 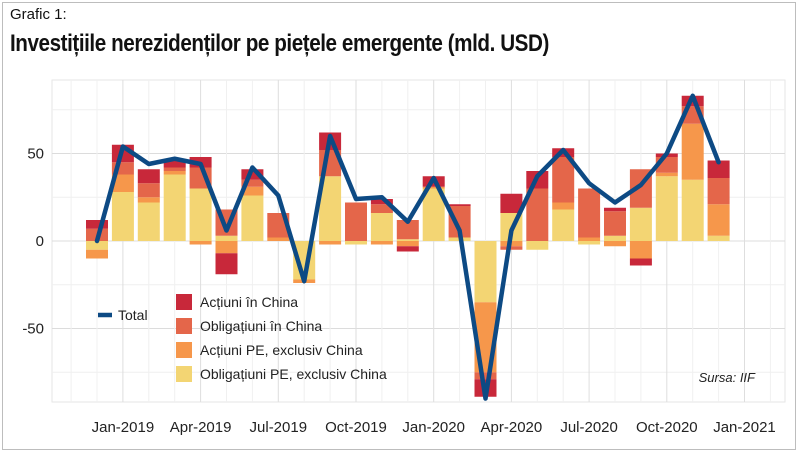 What do you see at coordinates (123, 427) in the screenshot?
I see `x-tick-label: Jan-2019` at bounding box center [123, 427].